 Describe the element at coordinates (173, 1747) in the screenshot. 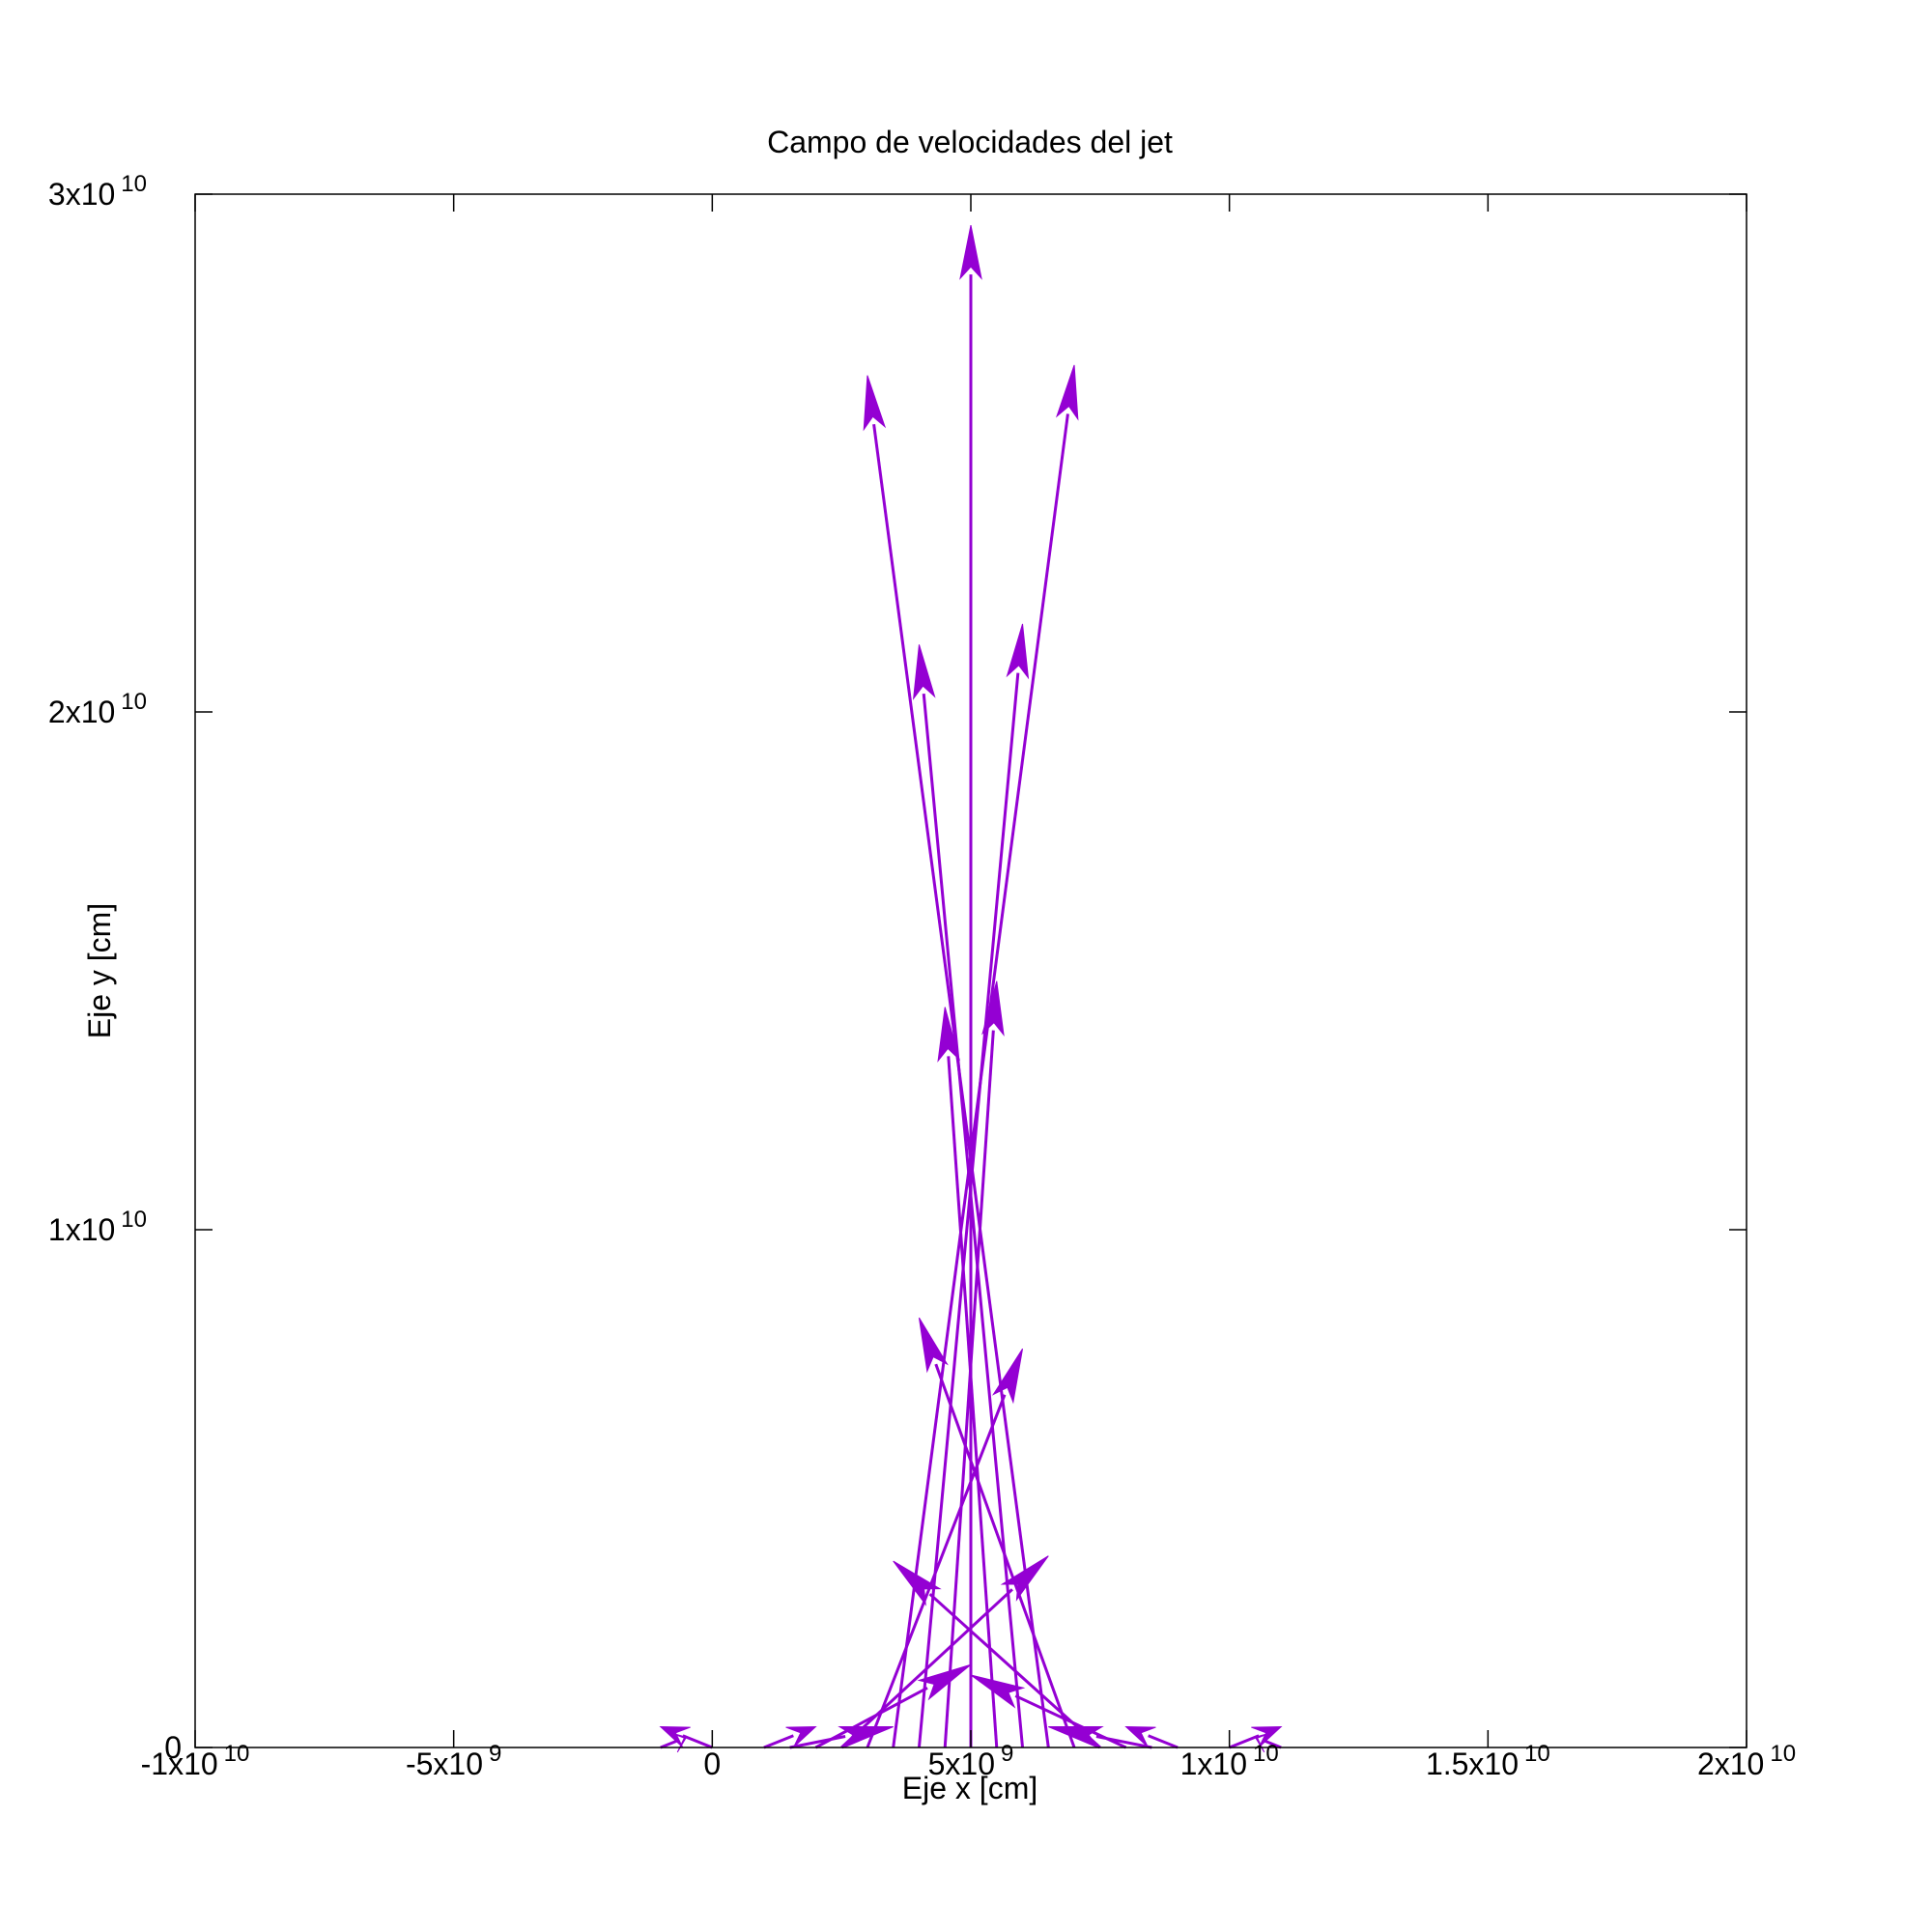

I see `y-tick-label: 0` at that location.